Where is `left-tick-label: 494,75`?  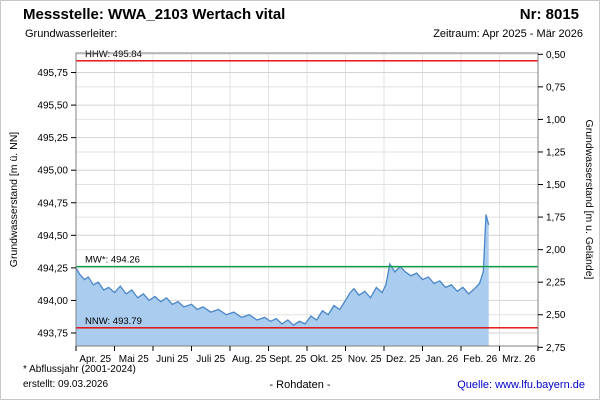 left-tick-label: 494,75 is located at coordinates (52, 203).